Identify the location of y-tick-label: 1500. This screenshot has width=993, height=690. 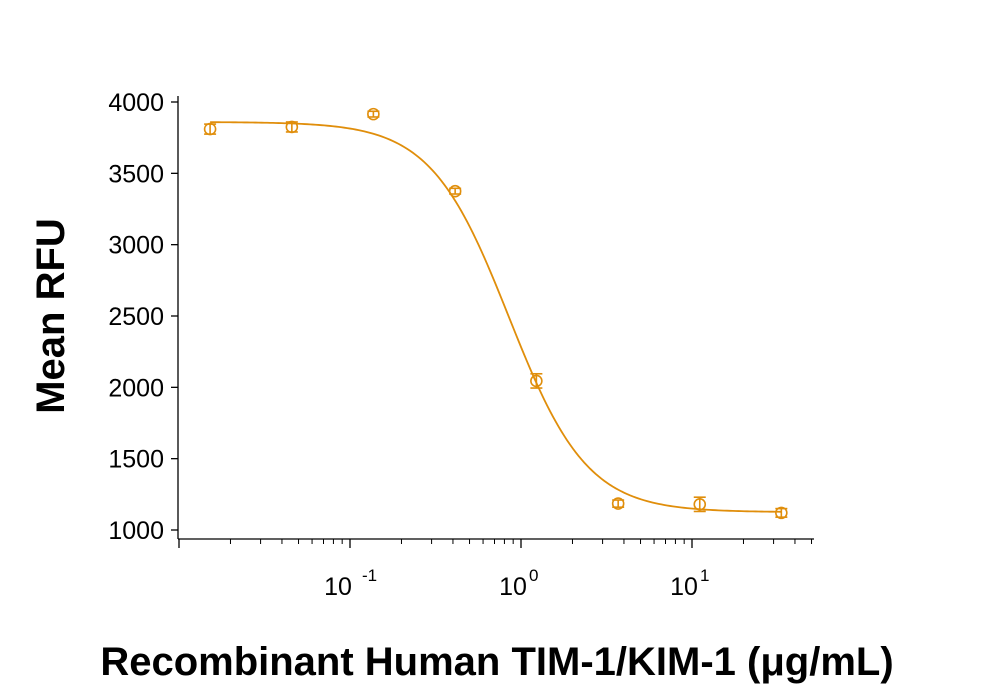
(136, 460).